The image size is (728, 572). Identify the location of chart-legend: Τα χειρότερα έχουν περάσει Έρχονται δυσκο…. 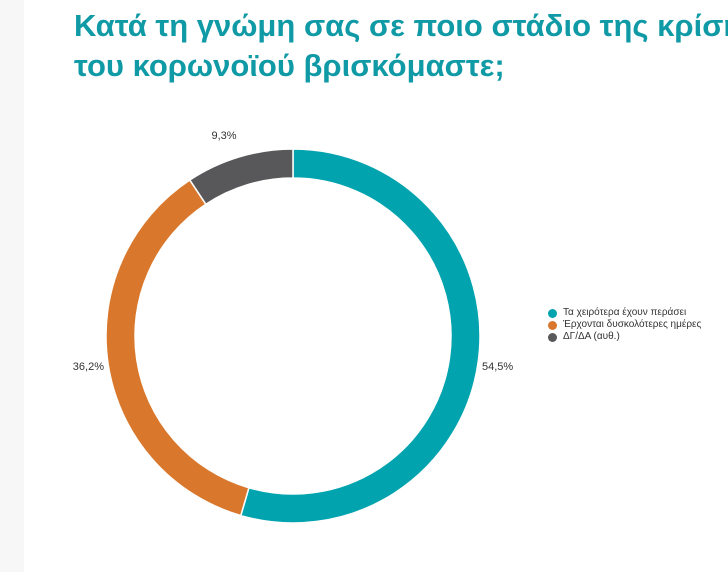
(638, 325).